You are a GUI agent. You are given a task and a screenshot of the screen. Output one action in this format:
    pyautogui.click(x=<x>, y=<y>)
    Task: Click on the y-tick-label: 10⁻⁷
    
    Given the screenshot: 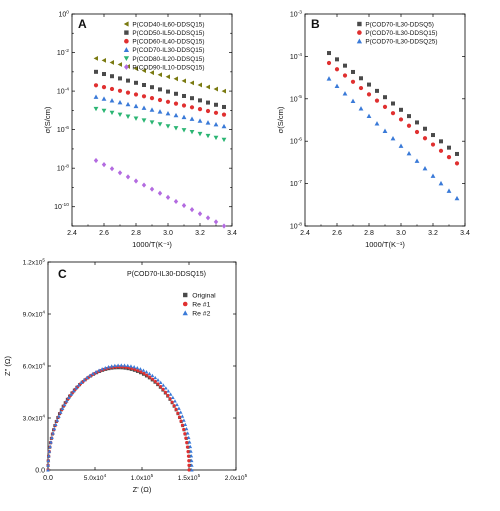 What is the action you would take?
    pyautogui.click(x=296, y=183)
    